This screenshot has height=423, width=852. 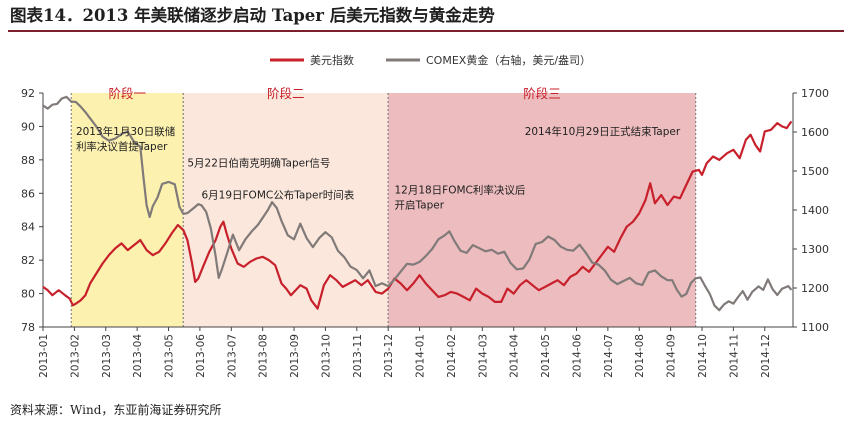 I want to click on left-tick-label: 80, so click(x=28, y=294).